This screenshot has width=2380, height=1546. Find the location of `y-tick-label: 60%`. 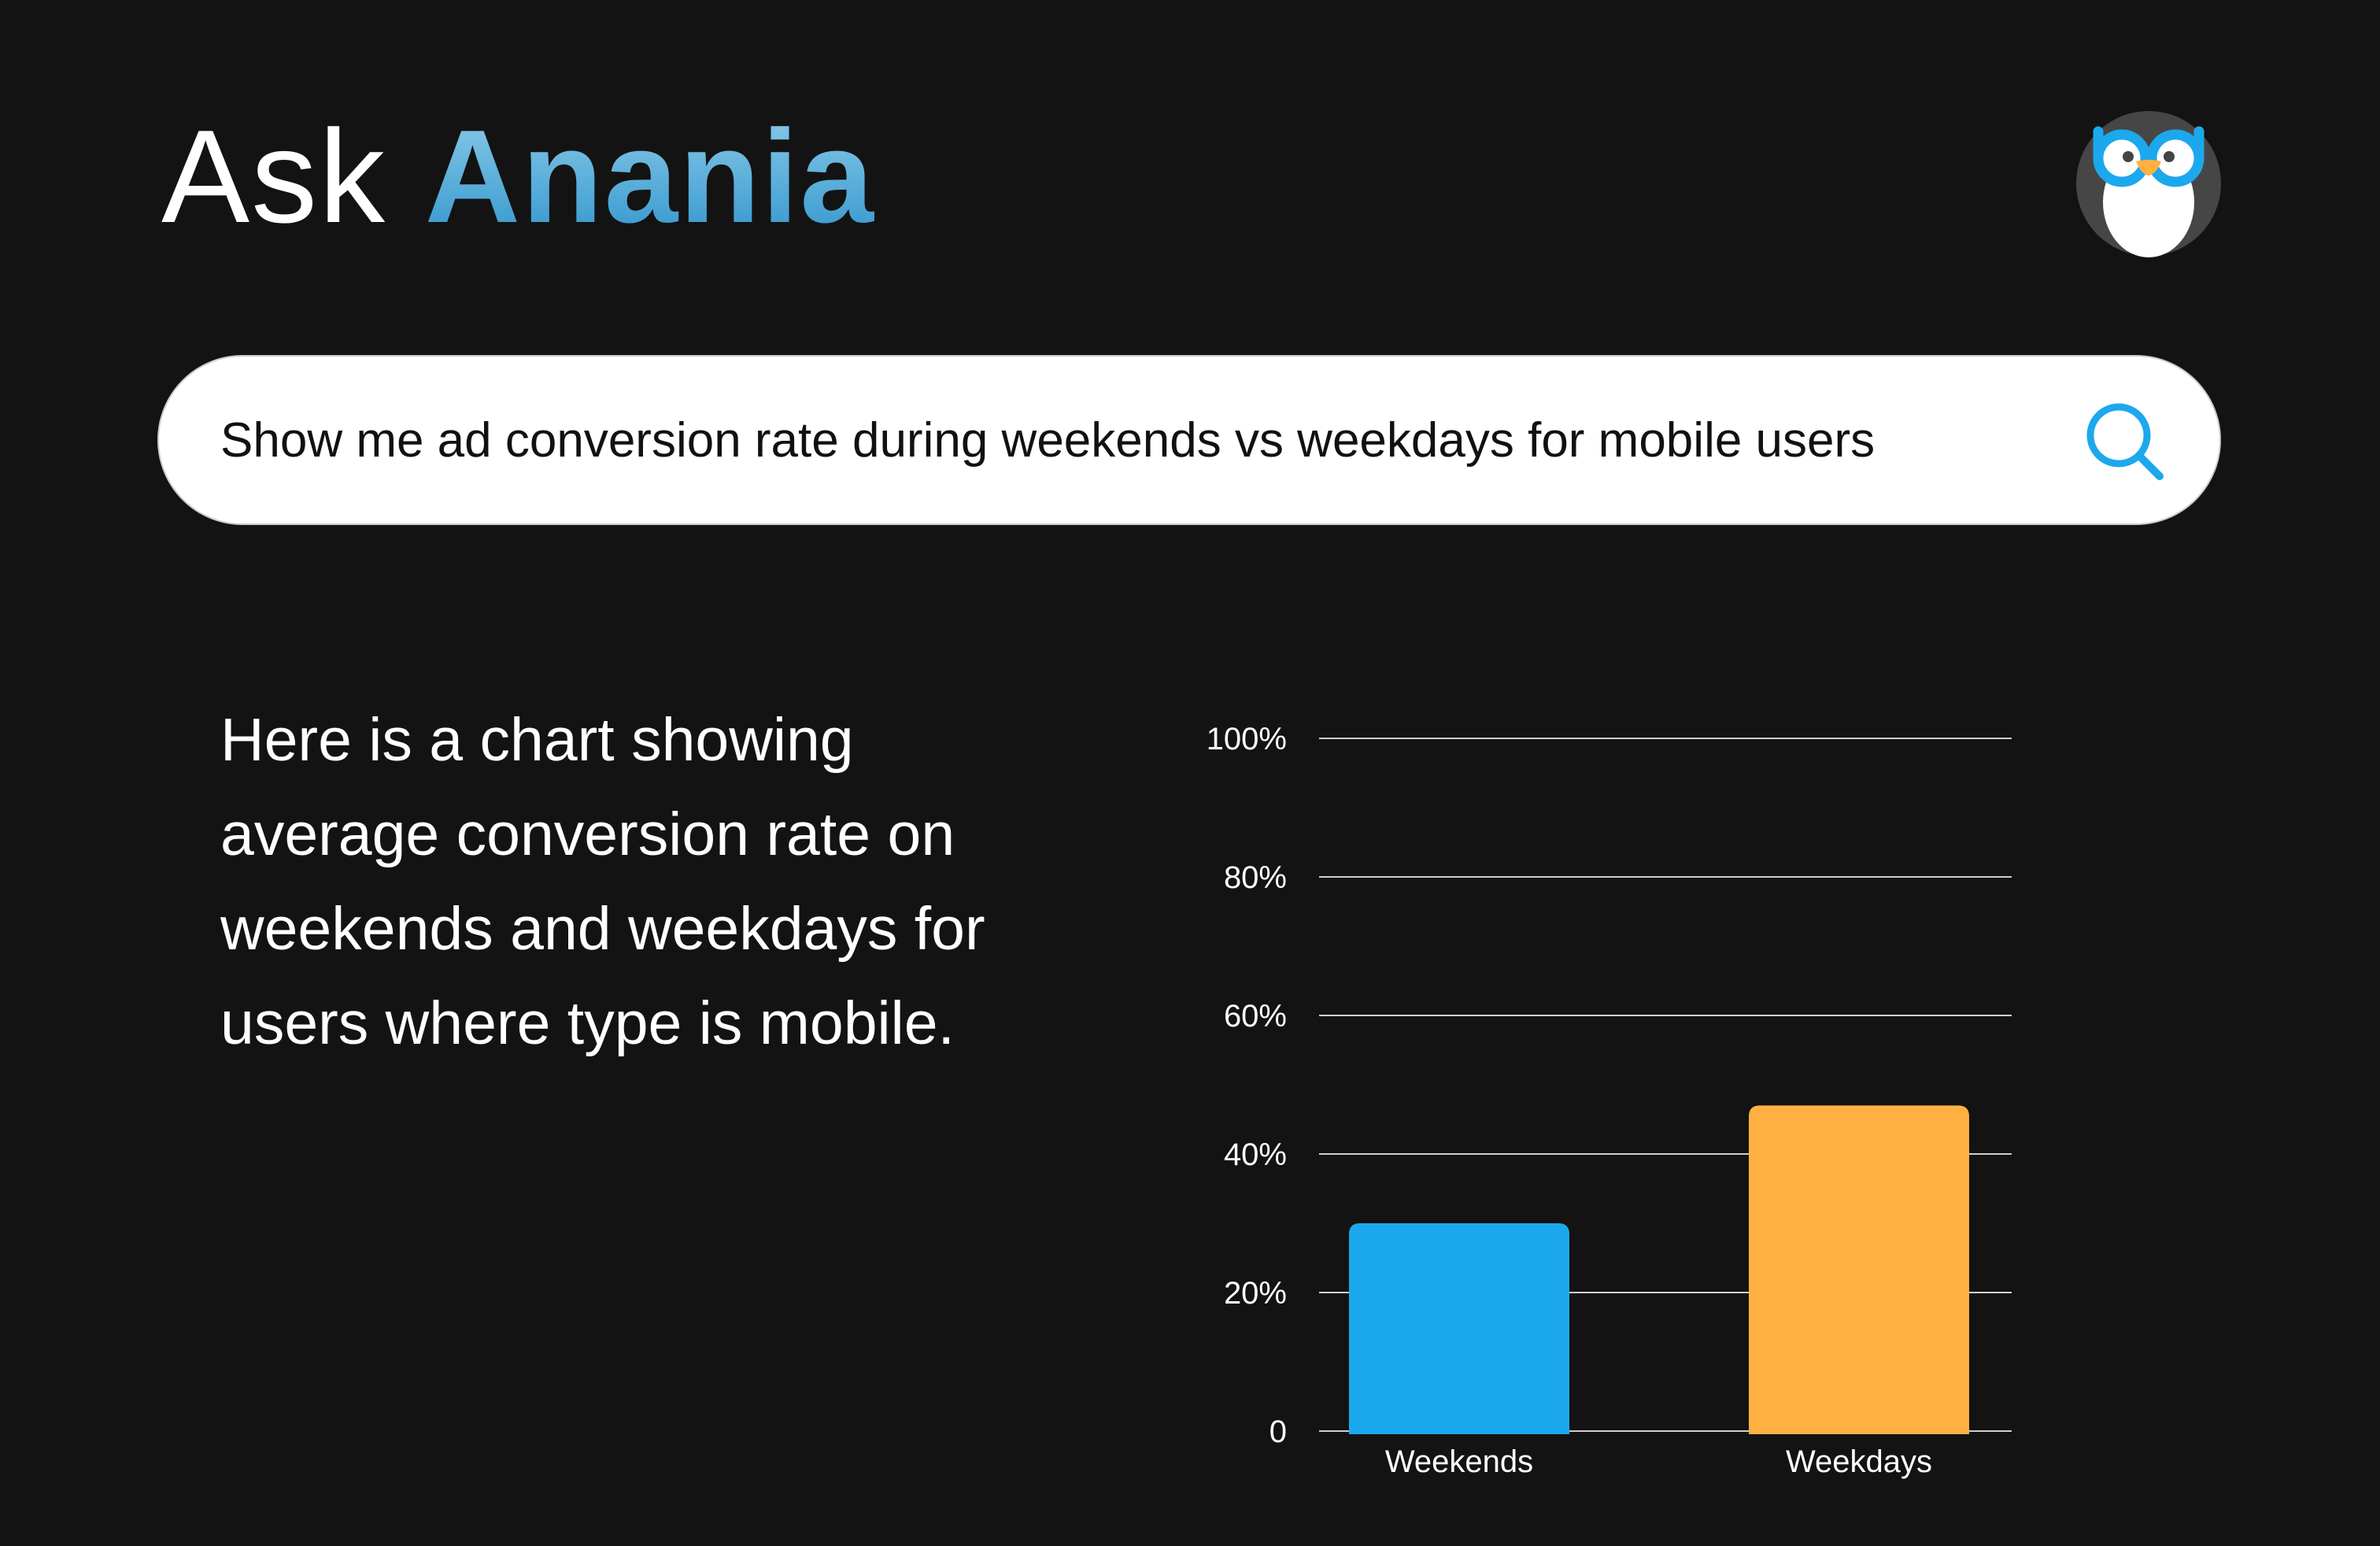

y-tick-label: 60% is located at coordinates (1255, 1016).